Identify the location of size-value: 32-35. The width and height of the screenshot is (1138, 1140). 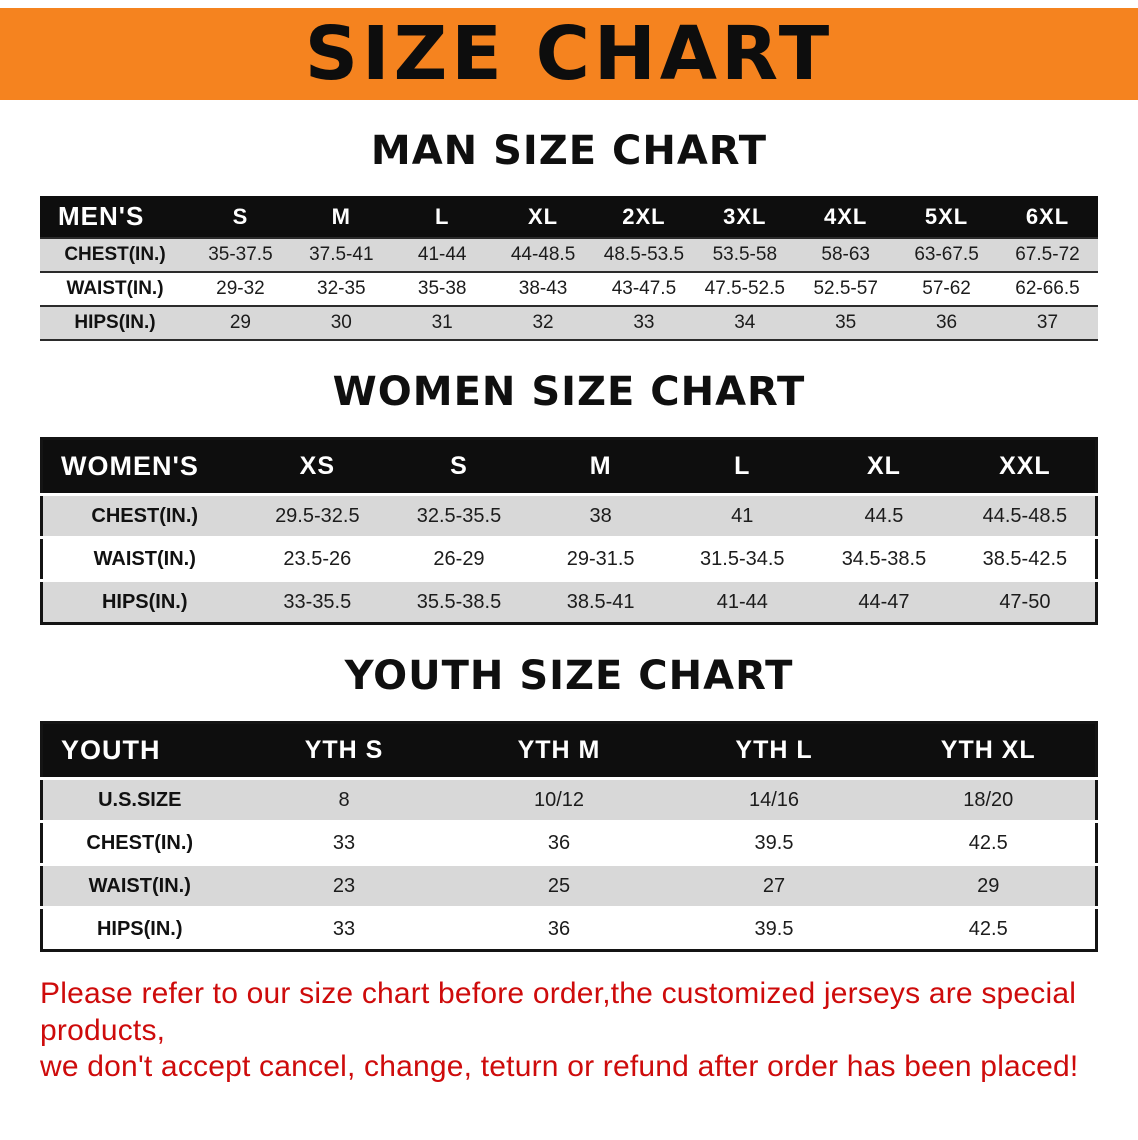
(341, 288).